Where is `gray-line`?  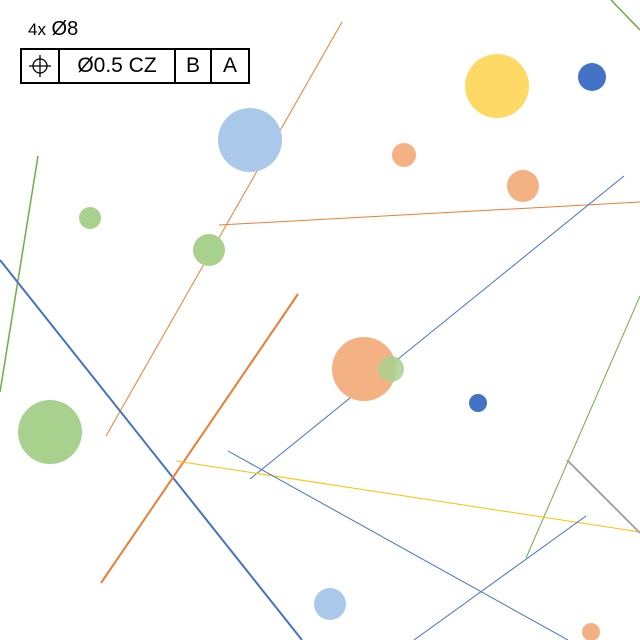 gray-line is located at coordinates (603, 496).